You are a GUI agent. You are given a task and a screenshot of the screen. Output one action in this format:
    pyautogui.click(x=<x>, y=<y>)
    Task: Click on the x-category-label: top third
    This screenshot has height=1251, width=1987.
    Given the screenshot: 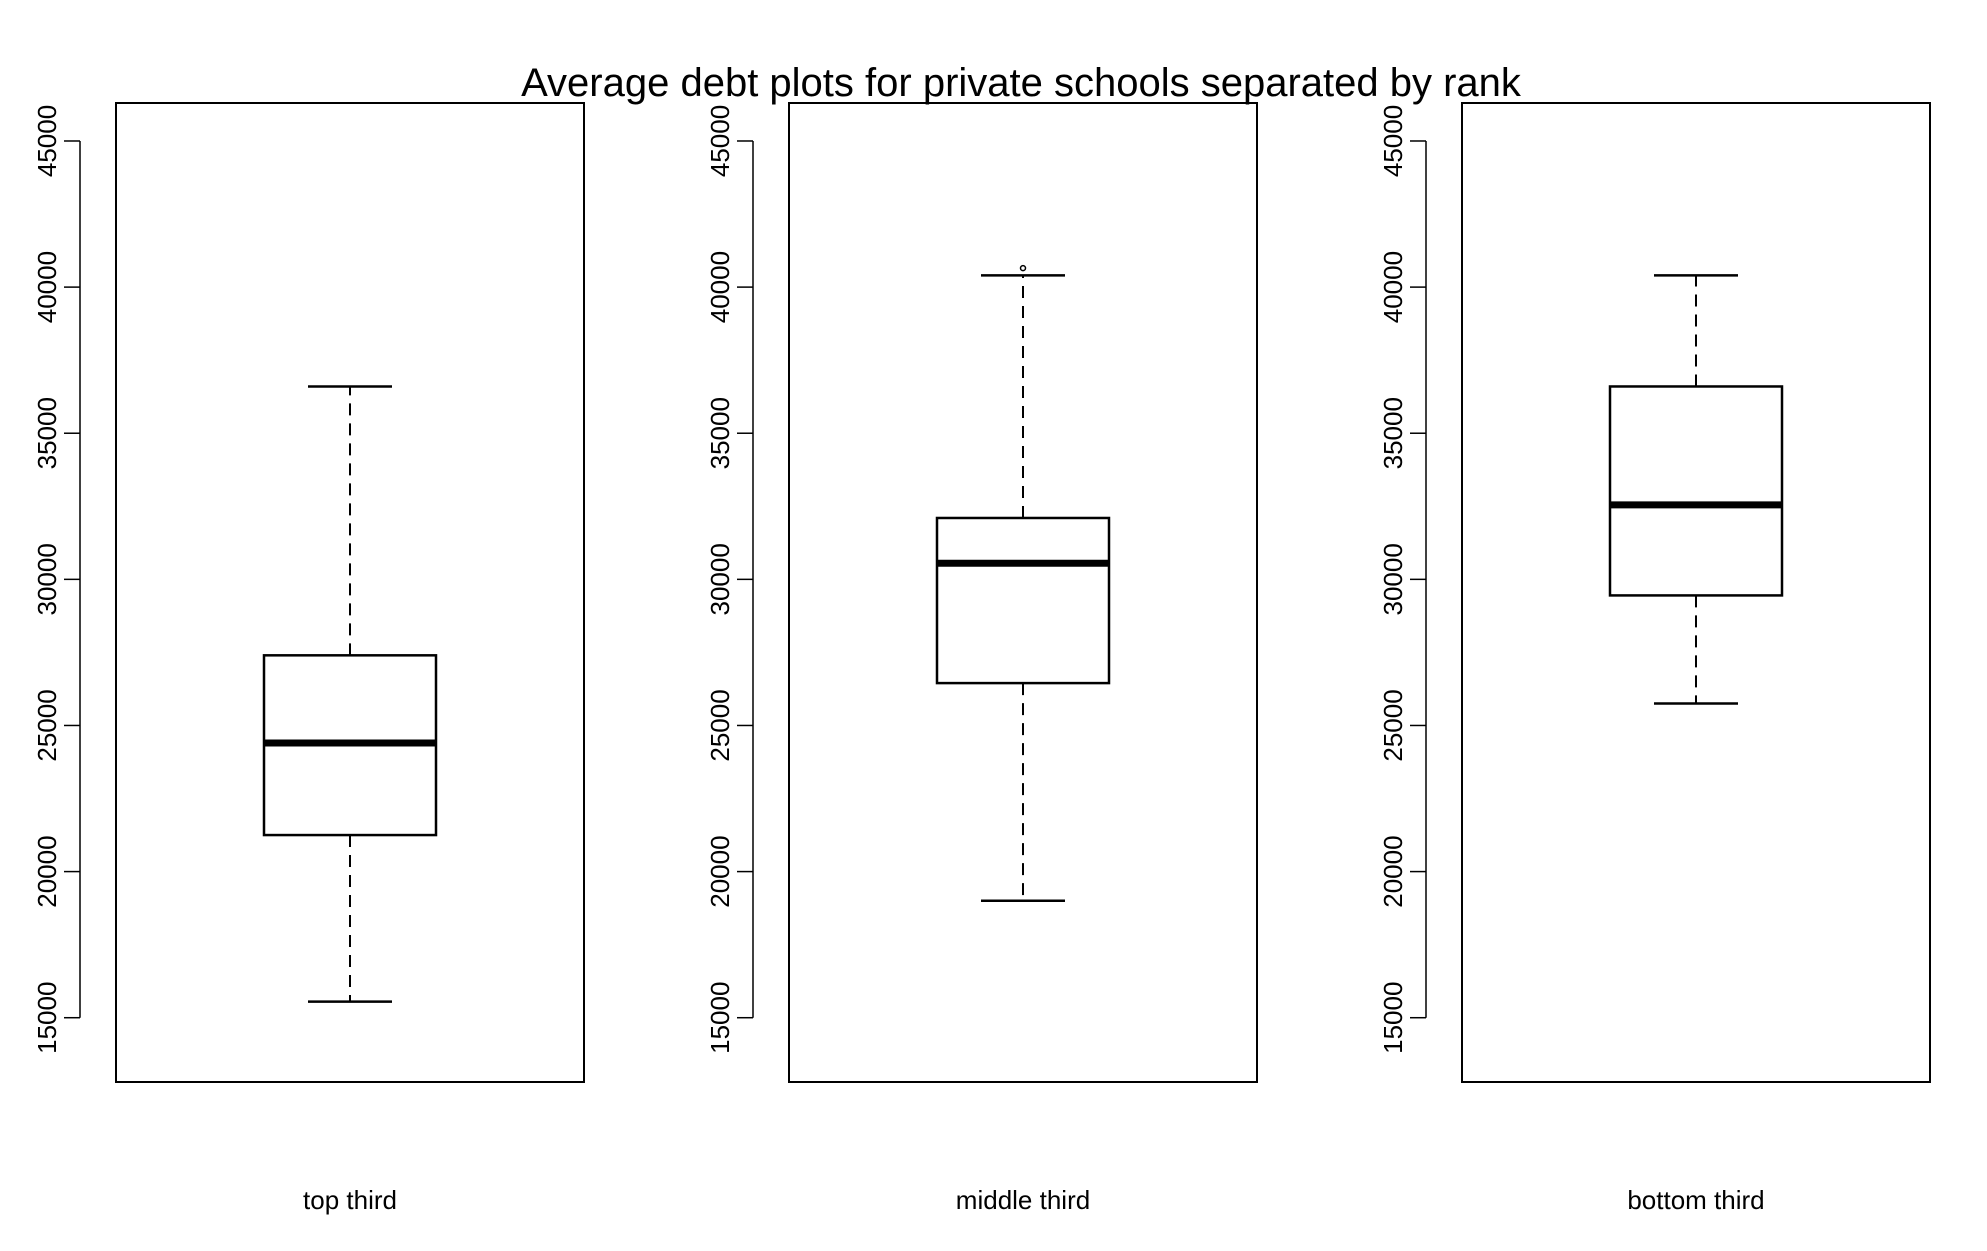 What is the action you would take?
    pyautogui.click(x=350, y=1200)
    